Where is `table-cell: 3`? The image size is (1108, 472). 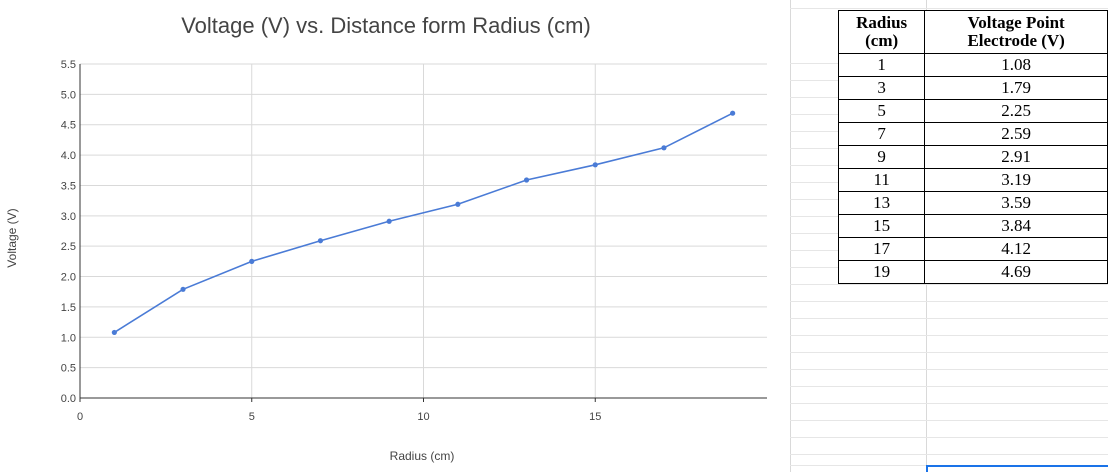
table-cell: 3 is located at coordinates (881, 88).